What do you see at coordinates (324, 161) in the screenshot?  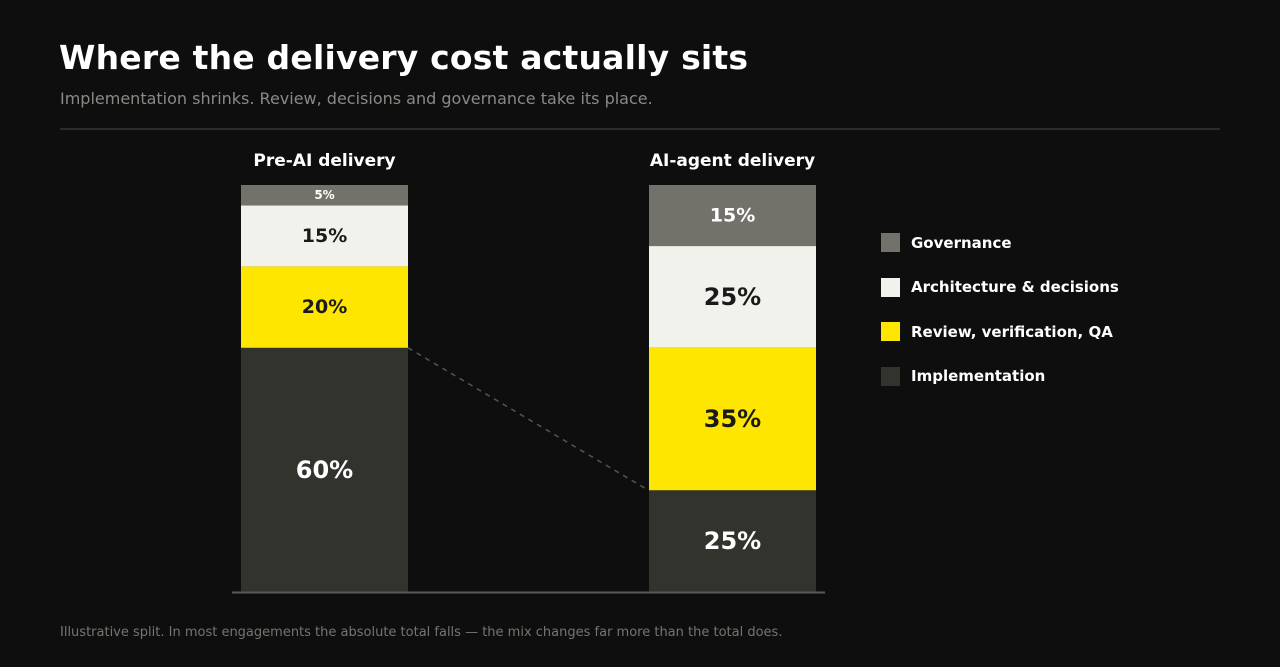 I see `category-label-pre-ai-delivery: Pre-AI delivery` at bounding box center [324, 161].